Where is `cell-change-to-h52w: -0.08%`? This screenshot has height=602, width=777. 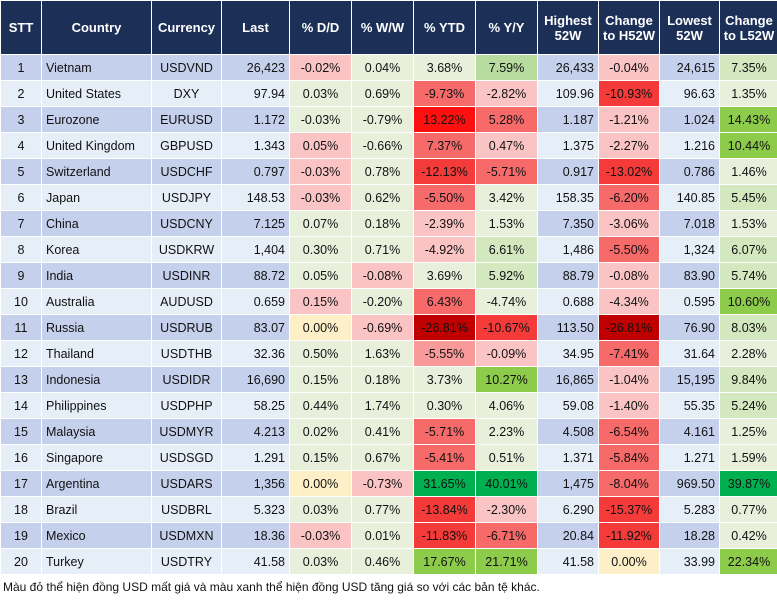 cell-change-to-h52w: -0.08% is located at coordinates (629, 275).